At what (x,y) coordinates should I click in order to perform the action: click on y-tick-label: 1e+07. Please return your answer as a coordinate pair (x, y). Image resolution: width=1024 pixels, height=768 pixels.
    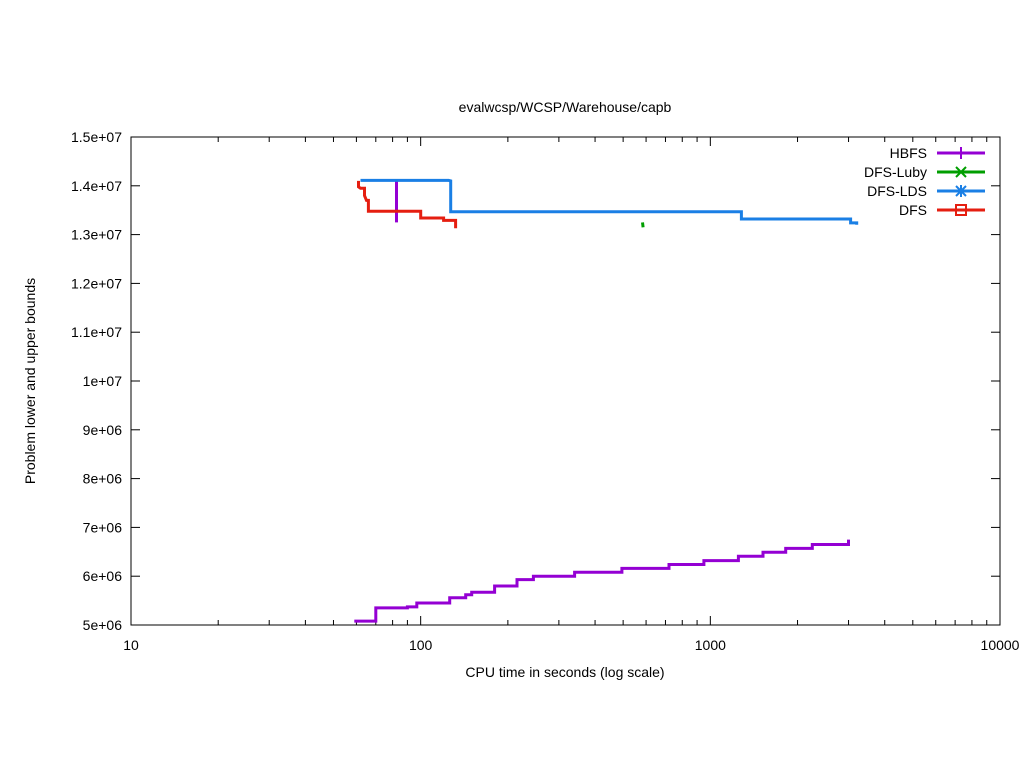
    Looking at the image, I should click on (103, 381).